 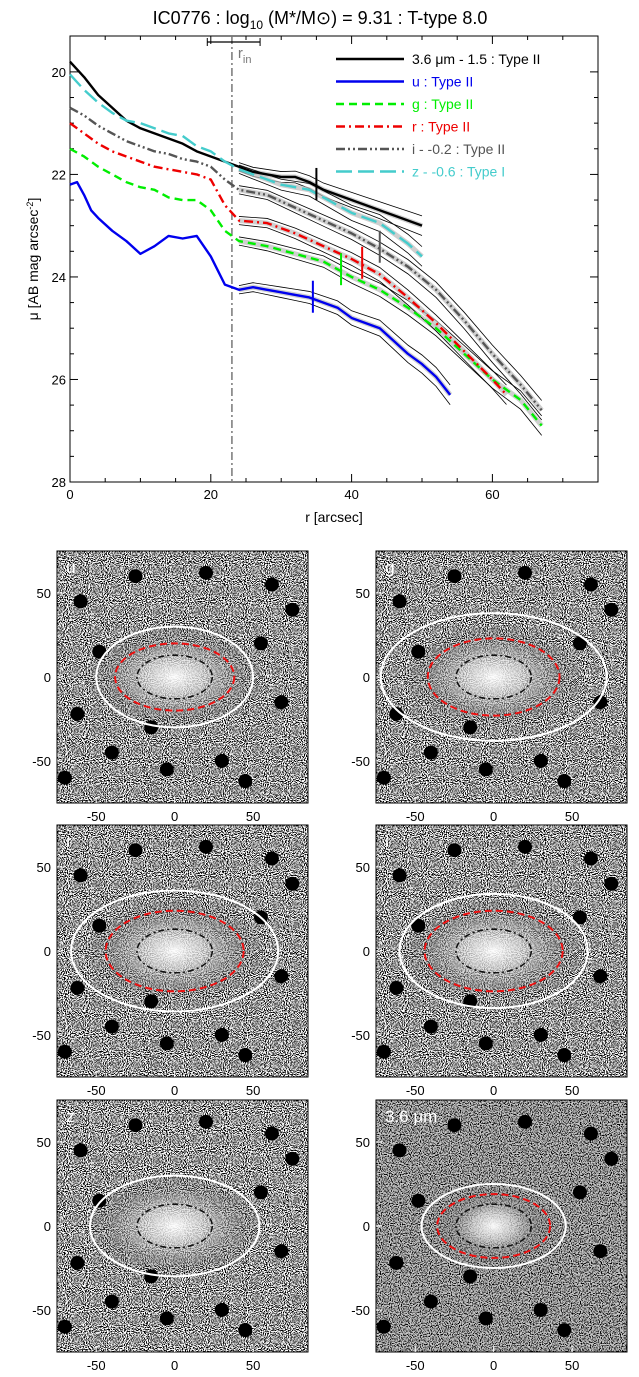 I want to click on y-tick-label: 26, so click(x=59, y=379).